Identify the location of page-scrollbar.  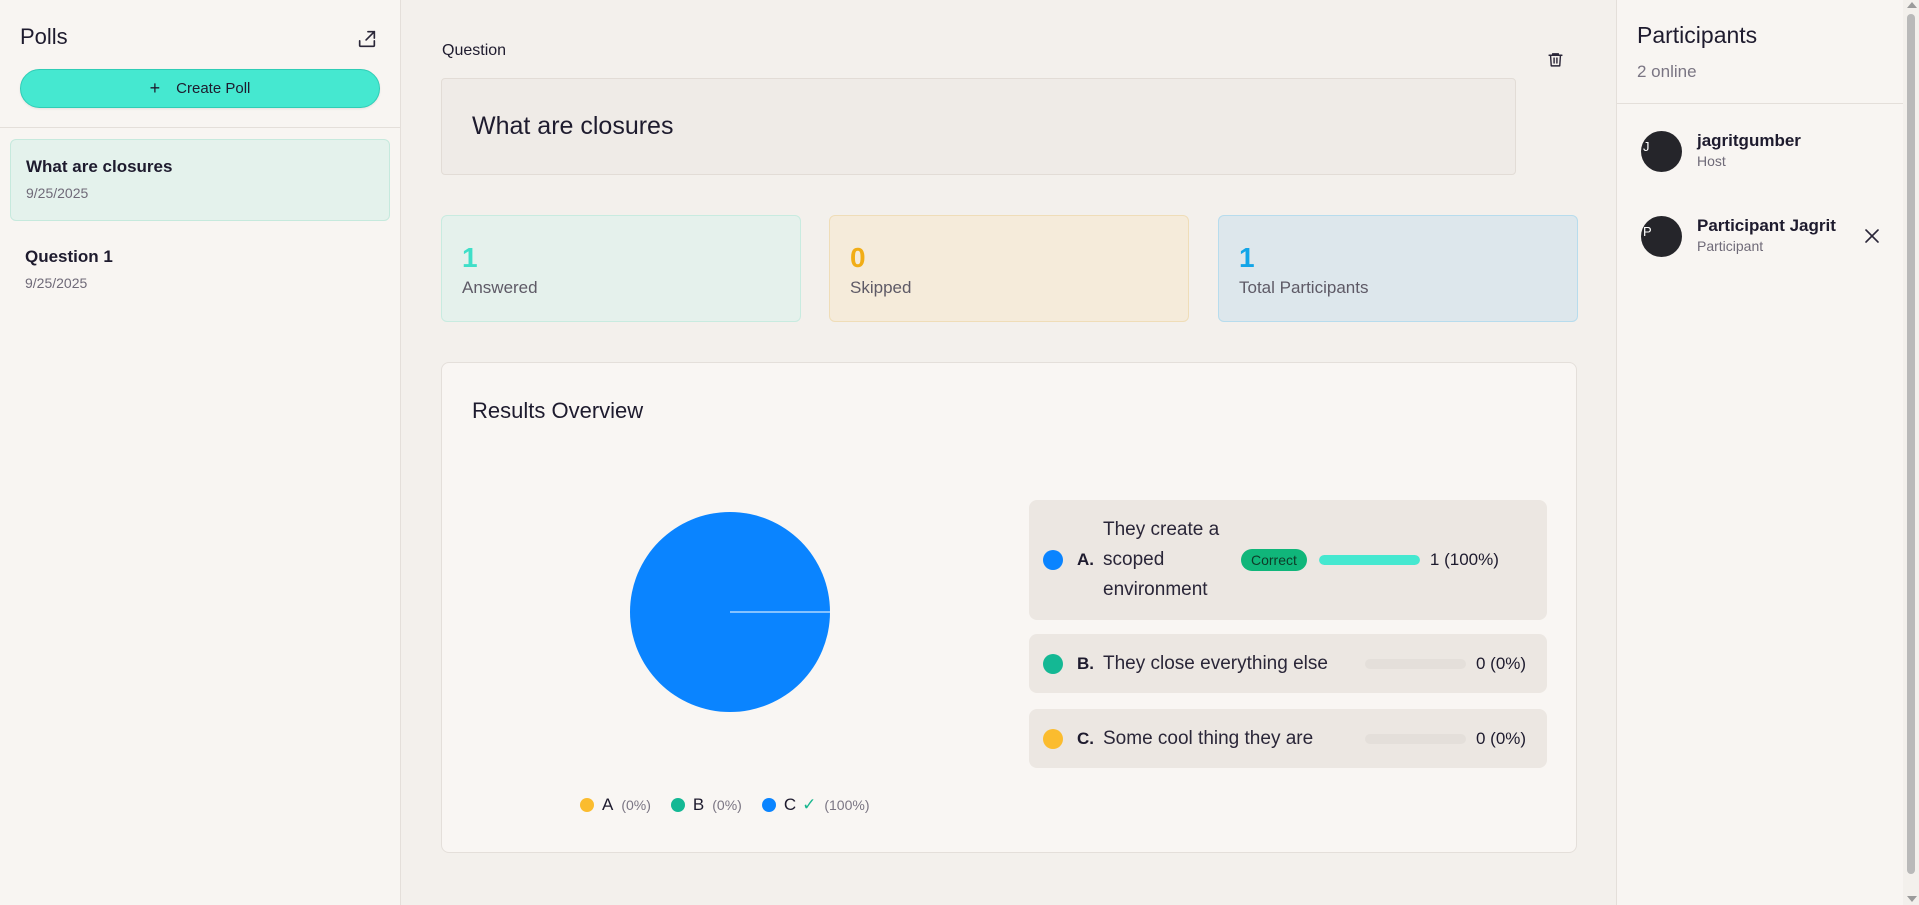
(1911, 452).